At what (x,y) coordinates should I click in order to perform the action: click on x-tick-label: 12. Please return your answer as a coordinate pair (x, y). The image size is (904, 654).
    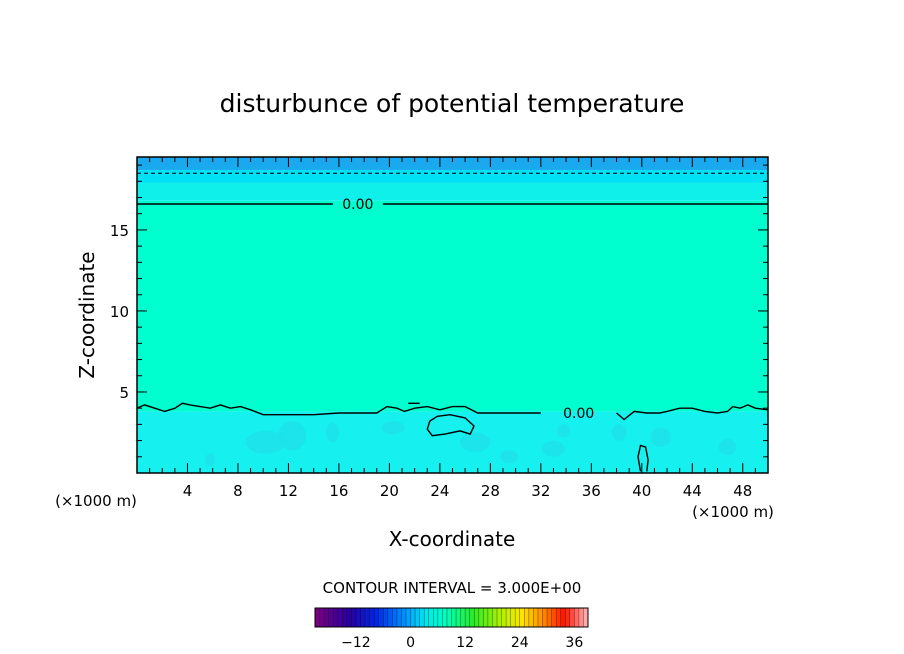
    Looking at the image, I should click on (288, 491).